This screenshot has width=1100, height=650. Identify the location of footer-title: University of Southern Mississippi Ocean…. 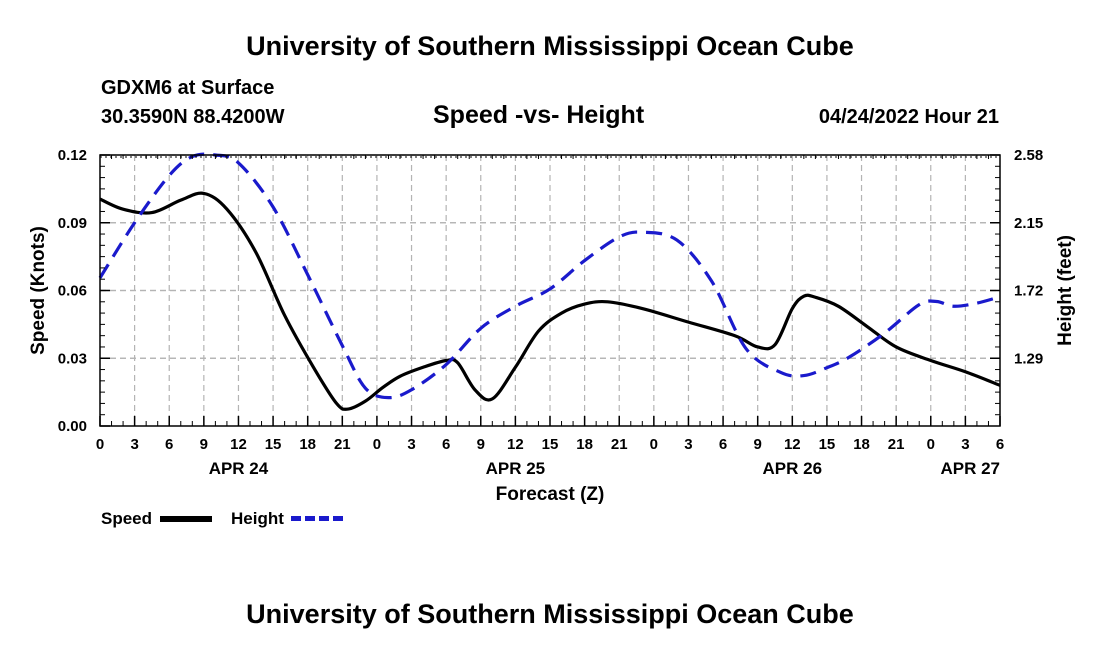
(550, 614).